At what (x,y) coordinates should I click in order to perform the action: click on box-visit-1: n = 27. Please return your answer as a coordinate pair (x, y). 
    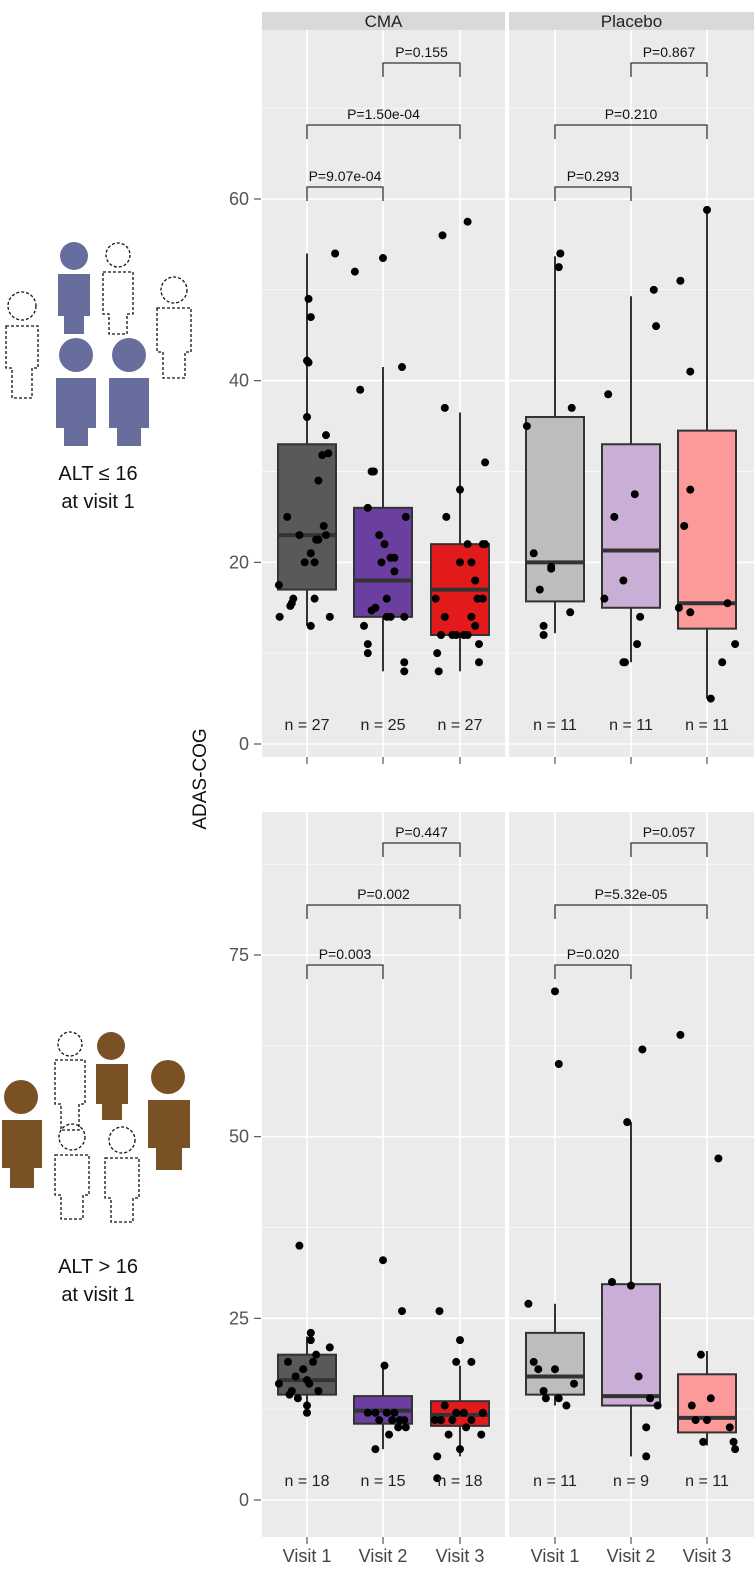
    Looking at the image, I should click on (307, 506).